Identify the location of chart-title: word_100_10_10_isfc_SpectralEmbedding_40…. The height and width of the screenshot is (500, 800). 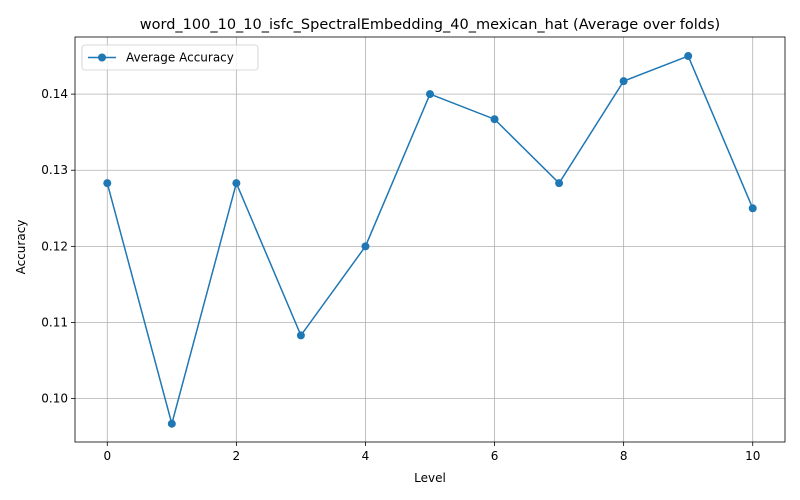
(430, 25).